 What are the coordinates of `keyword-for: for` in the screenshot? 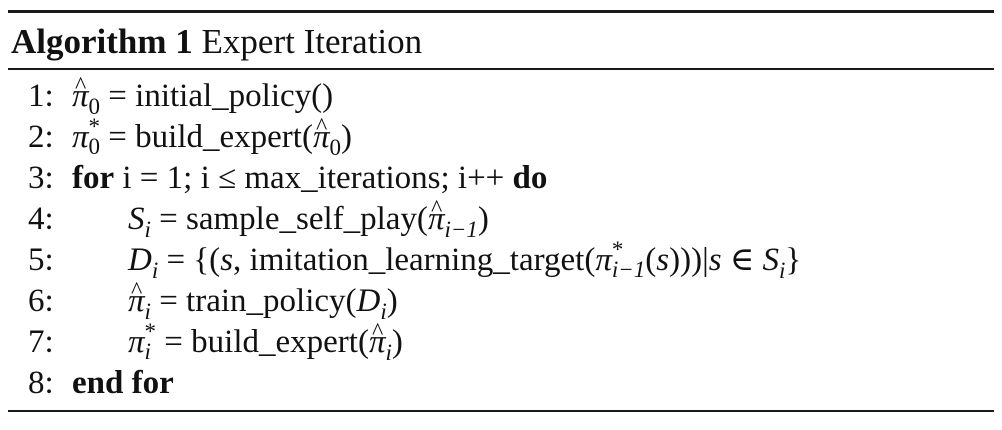 It's located at (93, 178).